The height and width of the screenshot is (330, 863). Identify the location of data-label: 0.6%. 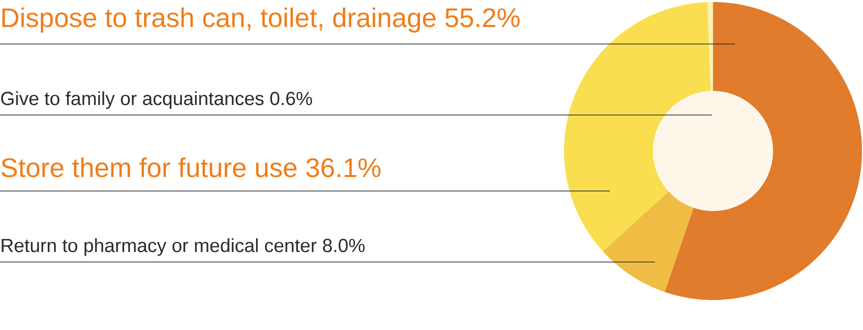
(291, 99).